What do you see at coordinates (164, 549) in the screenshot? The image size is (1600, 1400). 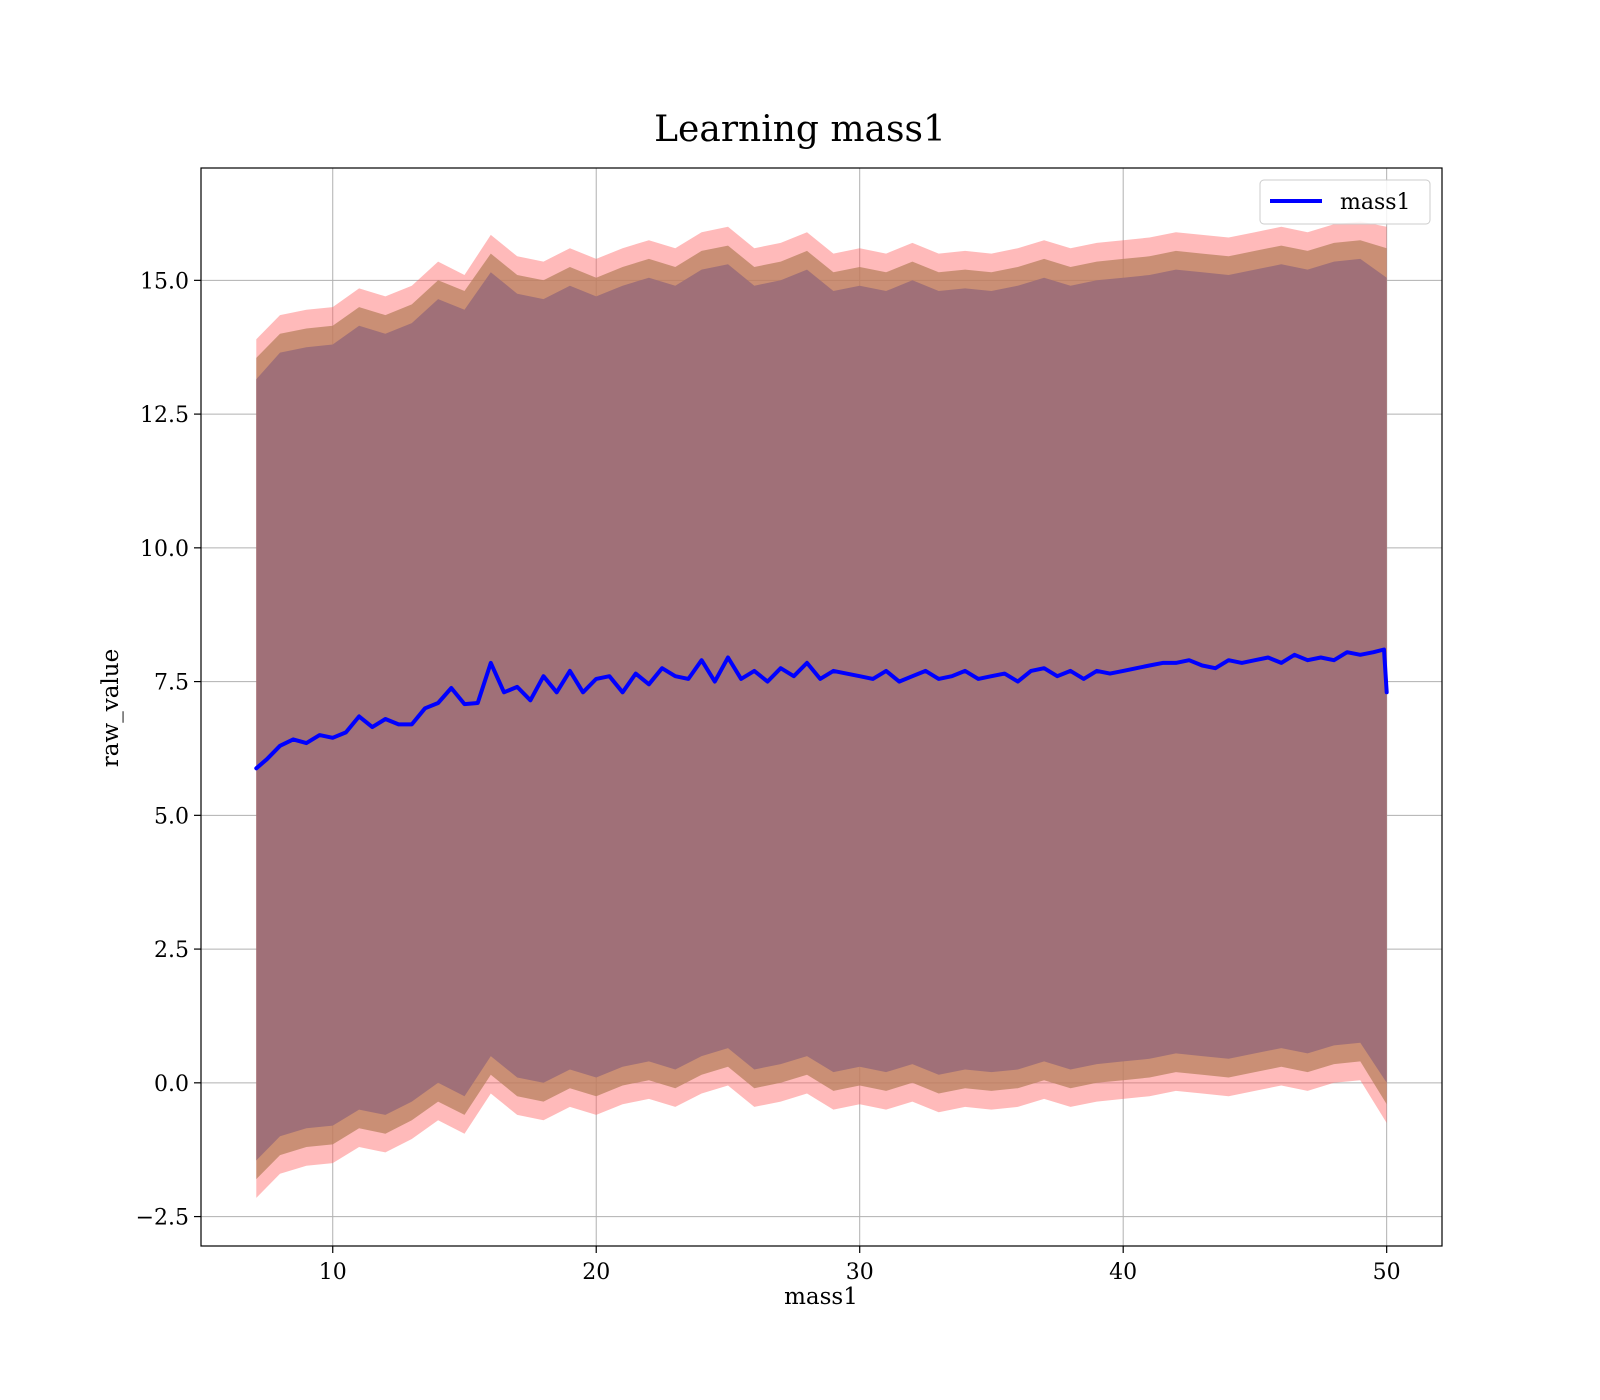 I see `y-tick-label: 10.0` at bounding box center [164, 549].